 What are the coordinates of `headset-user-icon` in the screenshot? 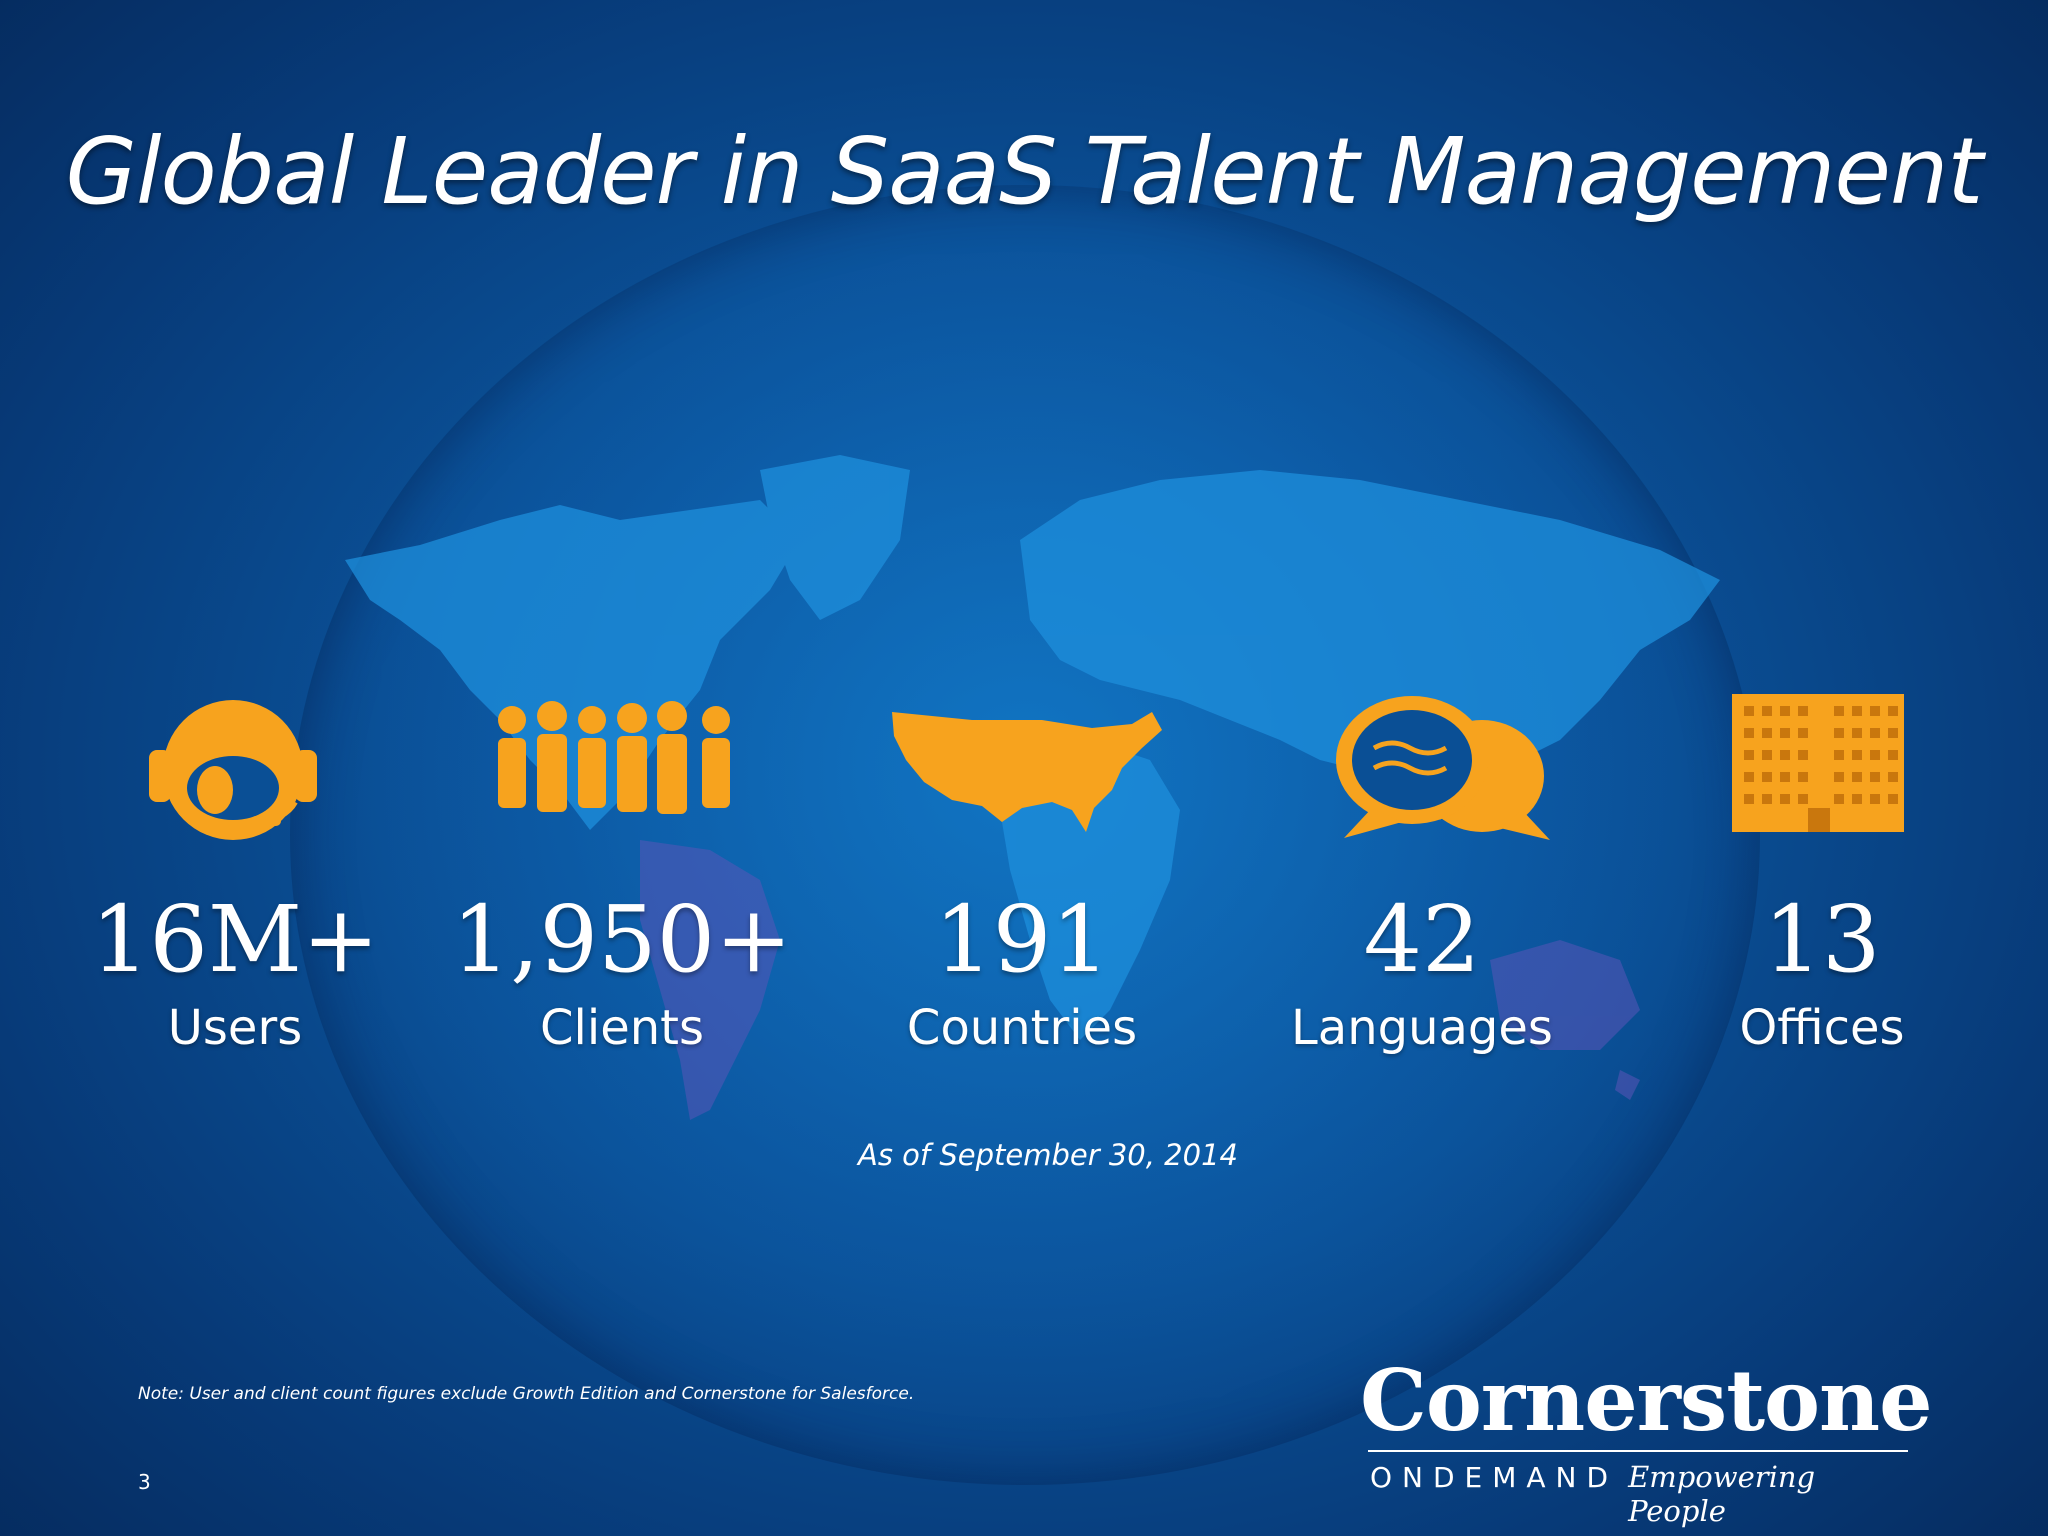 It's located at (233, 770).